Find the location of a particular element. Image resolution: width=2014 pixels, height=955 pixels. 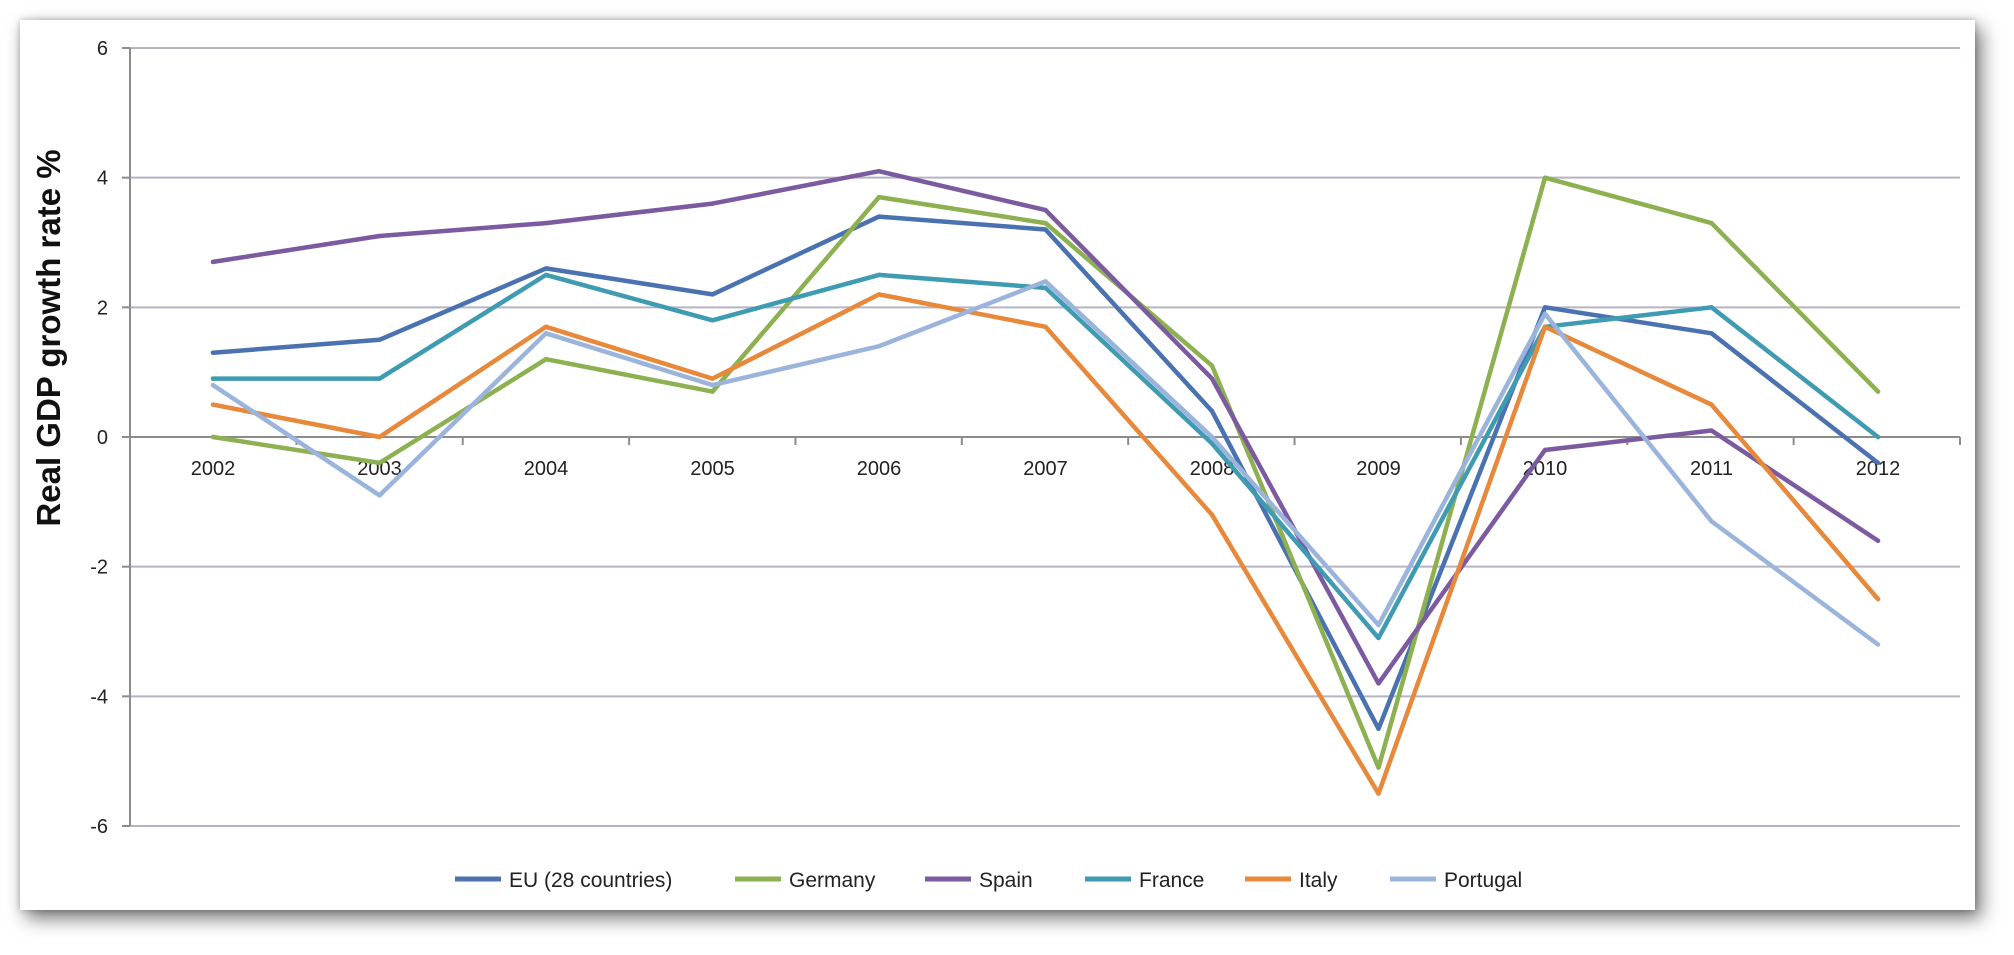

legend-label: Italy is located at coordinates (1318, 880).